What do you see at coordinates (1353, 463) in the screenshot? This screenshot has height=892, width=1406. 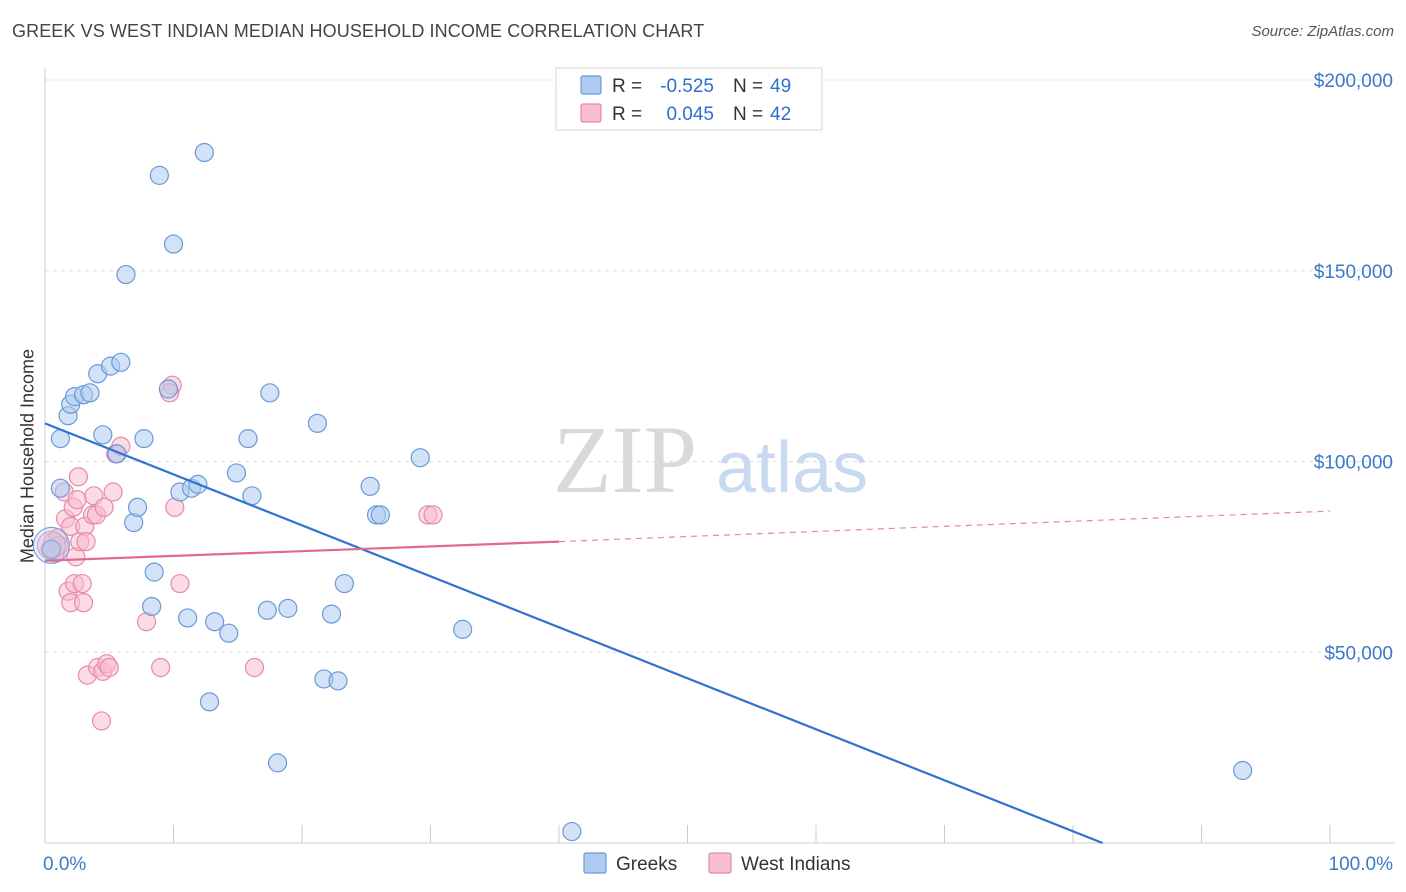 I see `y-tick-label: $100,000` at bounding box center [1353, 463].